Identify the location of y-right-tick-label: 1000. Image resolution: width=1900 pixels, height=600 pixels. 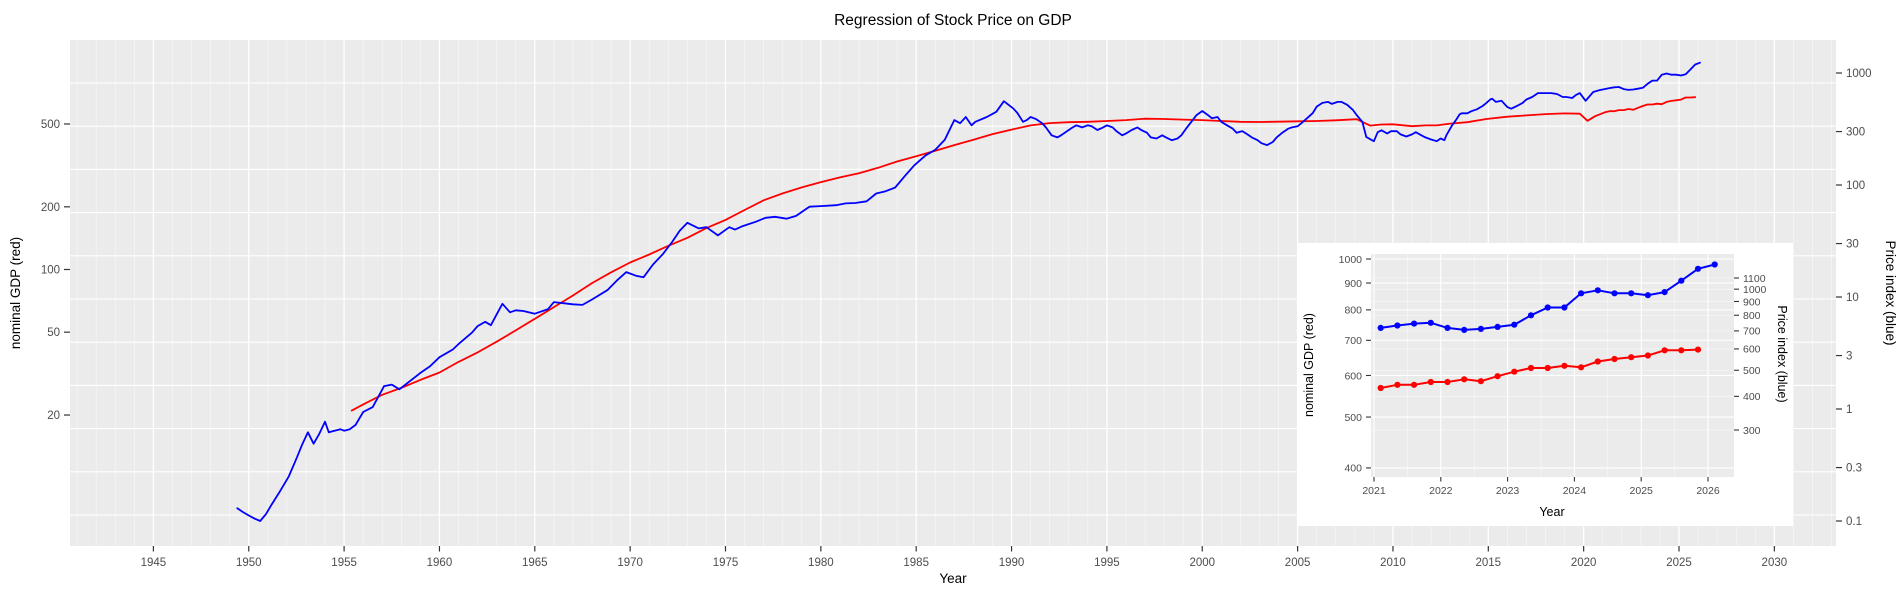
(1859, 74).